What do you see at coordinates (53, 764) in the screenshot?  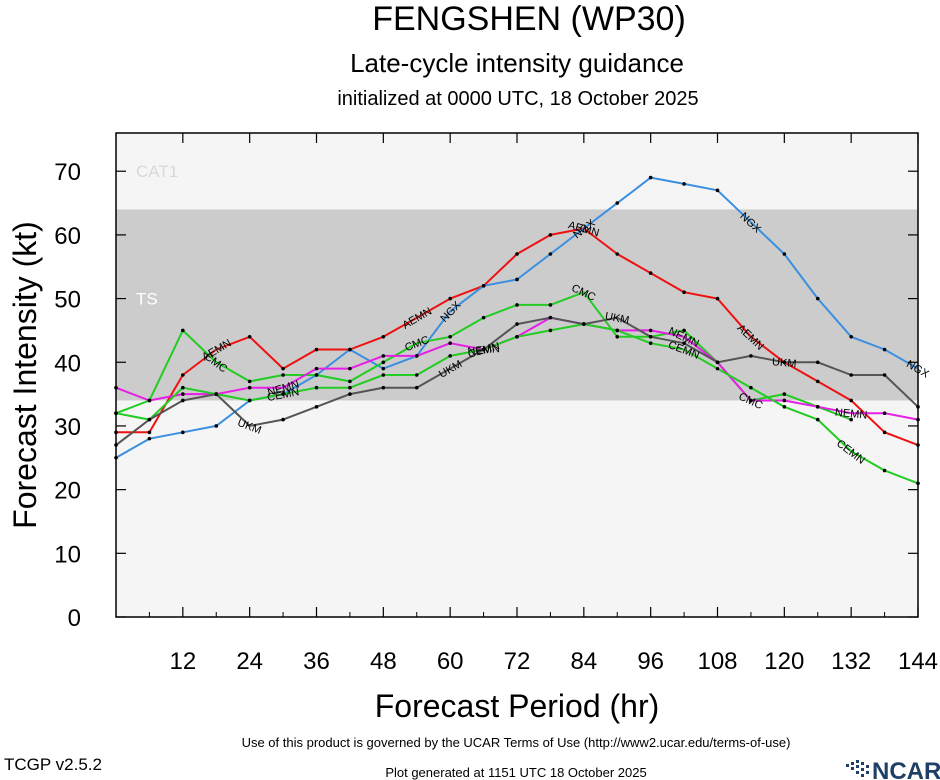 I see `tcgp-version: TCGP v2.5.2` at bounding box center [53, 764].